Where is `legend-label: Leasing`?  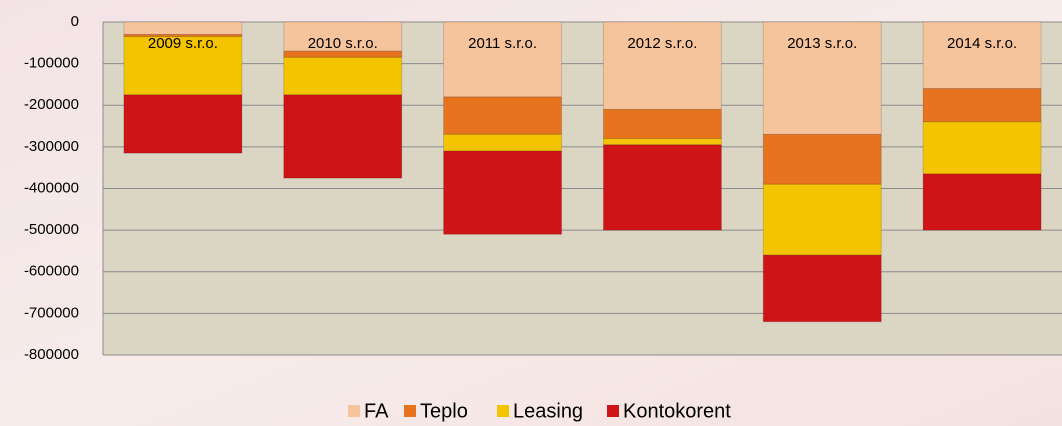 legend-label: Leasing is located at coordinates (548, 411).